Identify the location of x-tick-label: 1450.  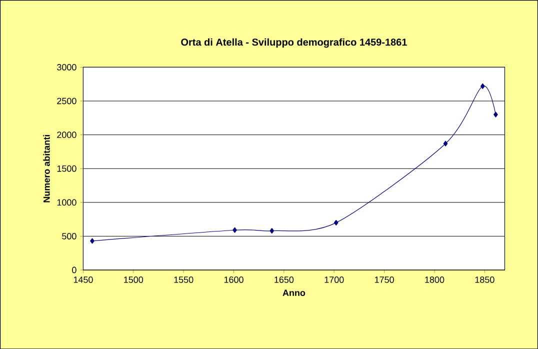
(83, 279).